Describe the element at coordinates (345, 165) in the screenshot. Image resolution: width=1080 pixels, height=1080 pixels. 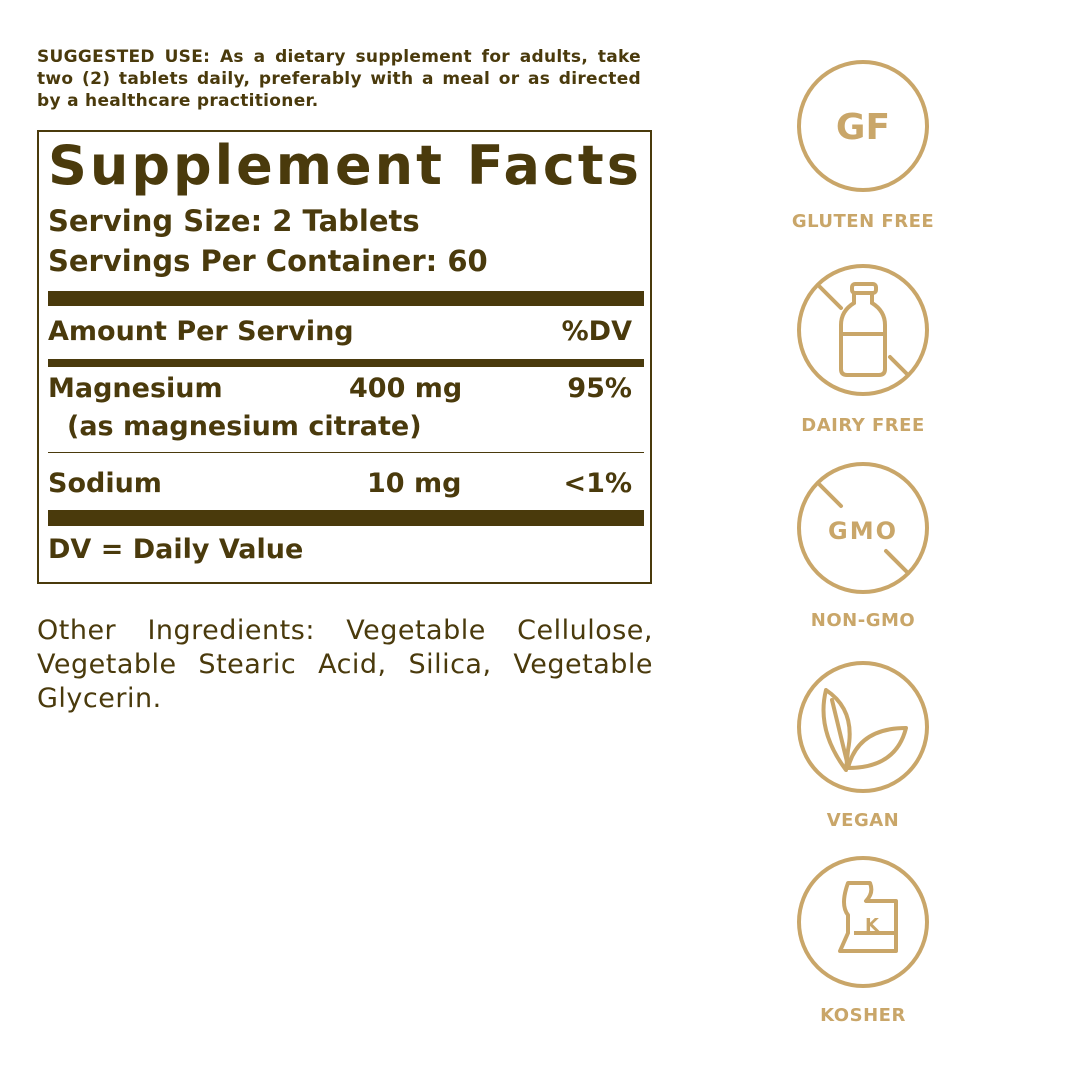
I see `facts-title: Supplement Facts` at that location.